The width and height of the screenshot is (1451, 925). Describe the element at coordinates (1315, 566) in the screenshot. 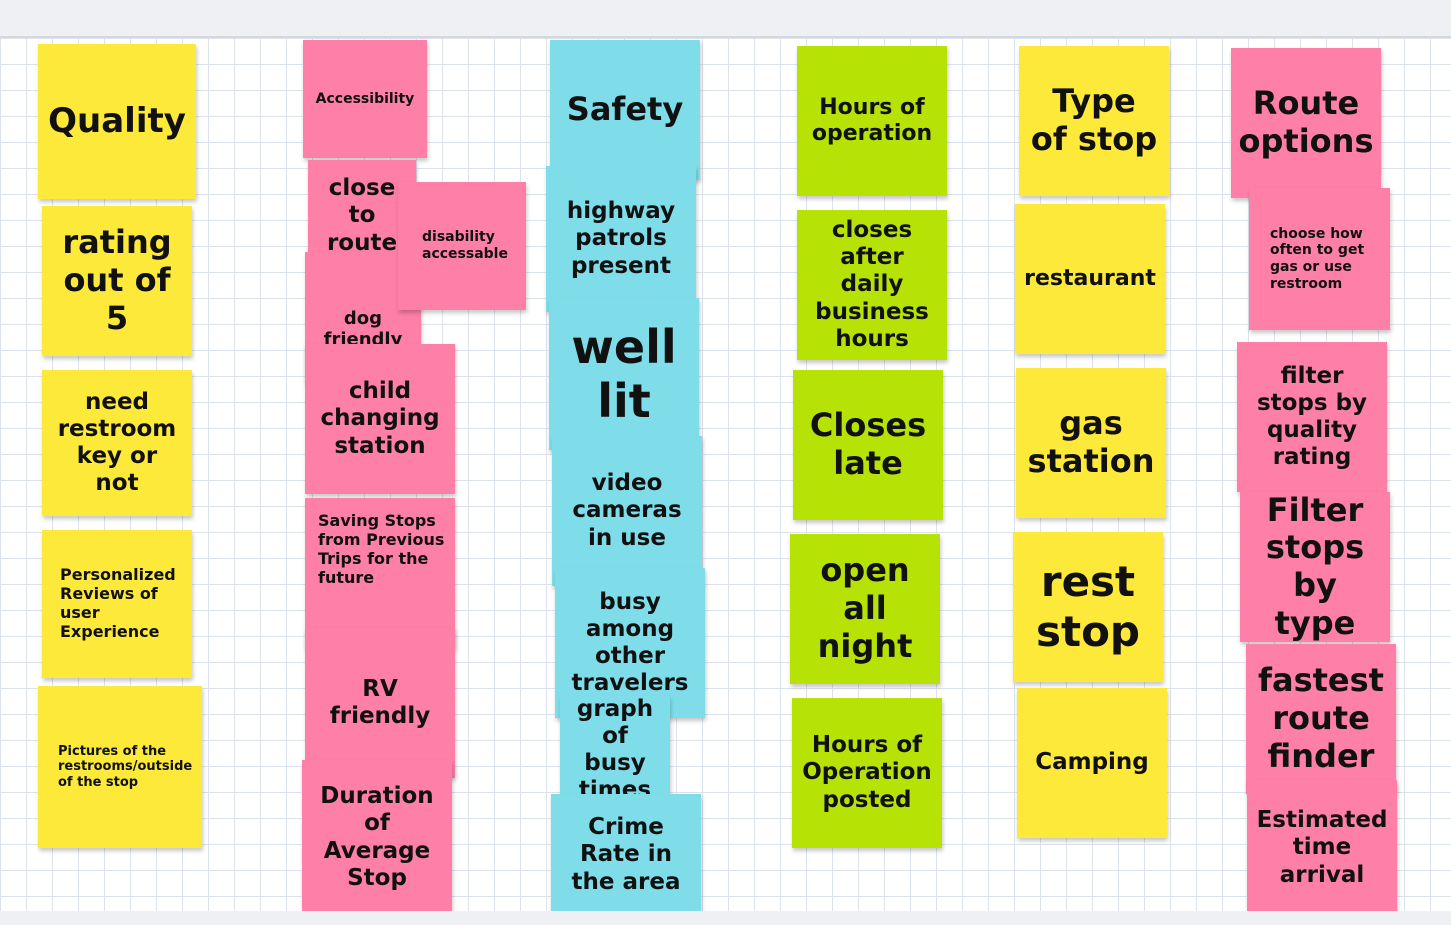

I see `sticky-note-filter-type: Filter stops by type` at that location.